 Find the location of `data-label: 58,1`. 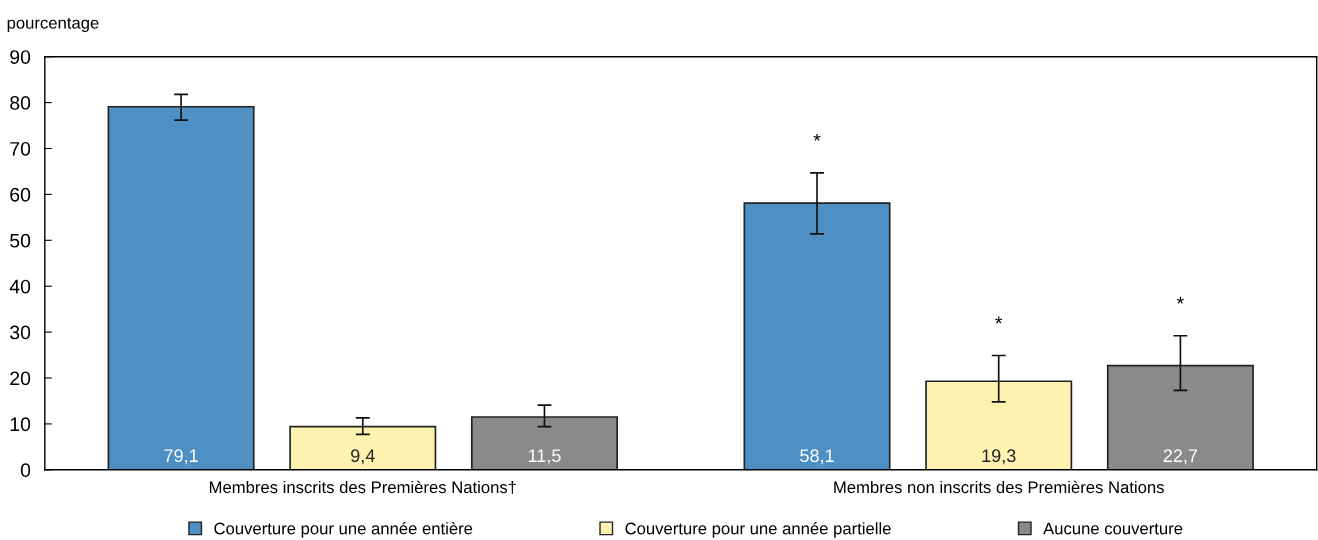

data-label: 58,1 is located at coordinates (817, 457).